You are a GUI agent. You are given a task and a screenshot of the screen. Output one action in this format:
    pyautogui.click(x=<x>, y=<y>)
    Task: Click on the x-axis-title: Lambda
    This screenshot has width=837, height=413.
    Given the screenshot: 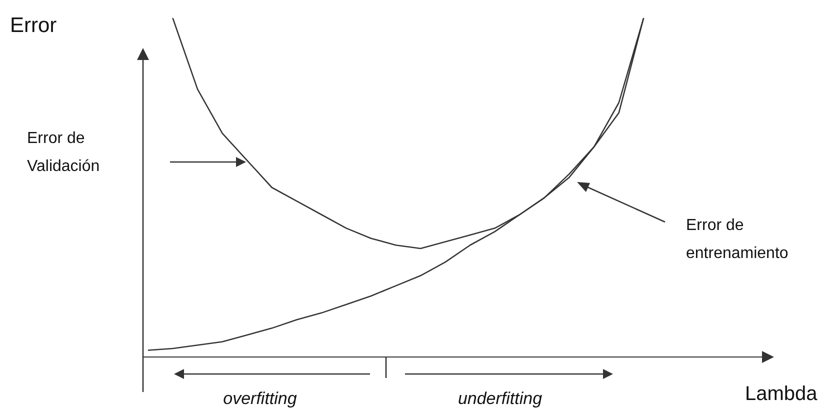 What is the action you would take?
    pyautogui.click(x=781, y=394)
    